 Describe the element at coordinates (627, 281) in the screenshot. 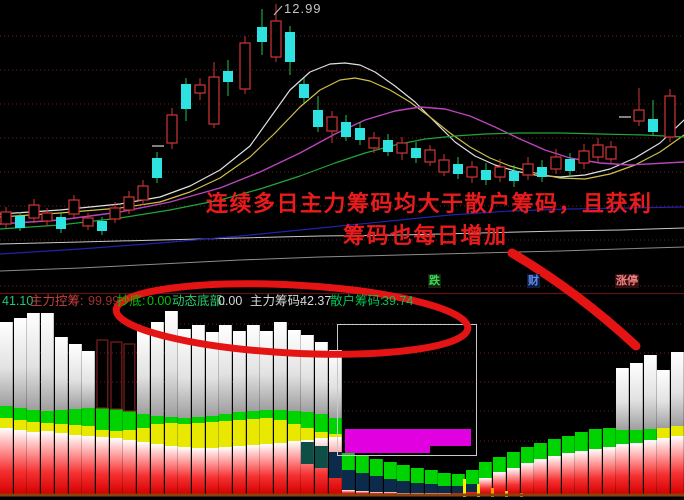

I see `ticker-label-zhangting: 涨停` at that location.